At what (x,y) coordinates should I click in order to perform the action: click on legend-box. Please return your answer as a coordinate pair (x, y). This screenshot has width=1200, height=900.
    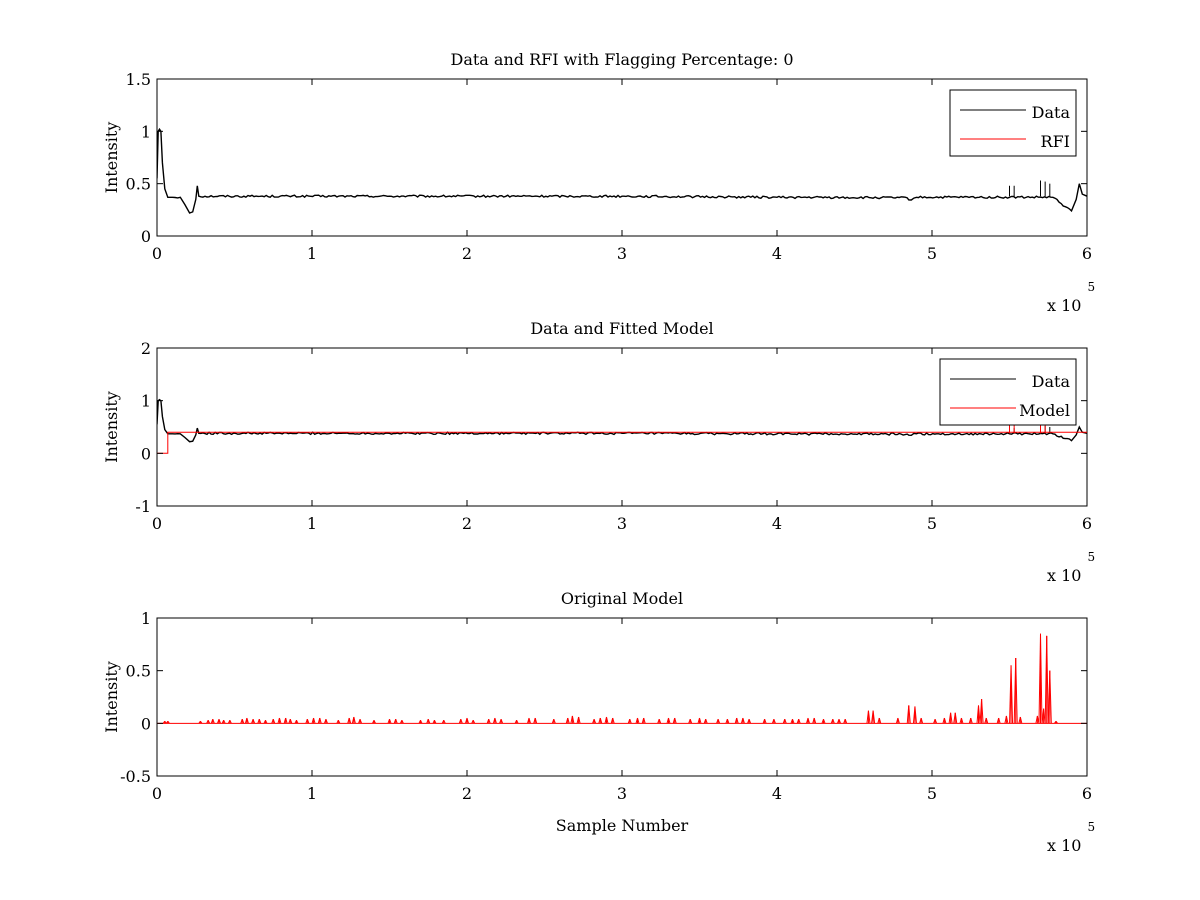
    Looking at the image, I should click on (1008, 392).